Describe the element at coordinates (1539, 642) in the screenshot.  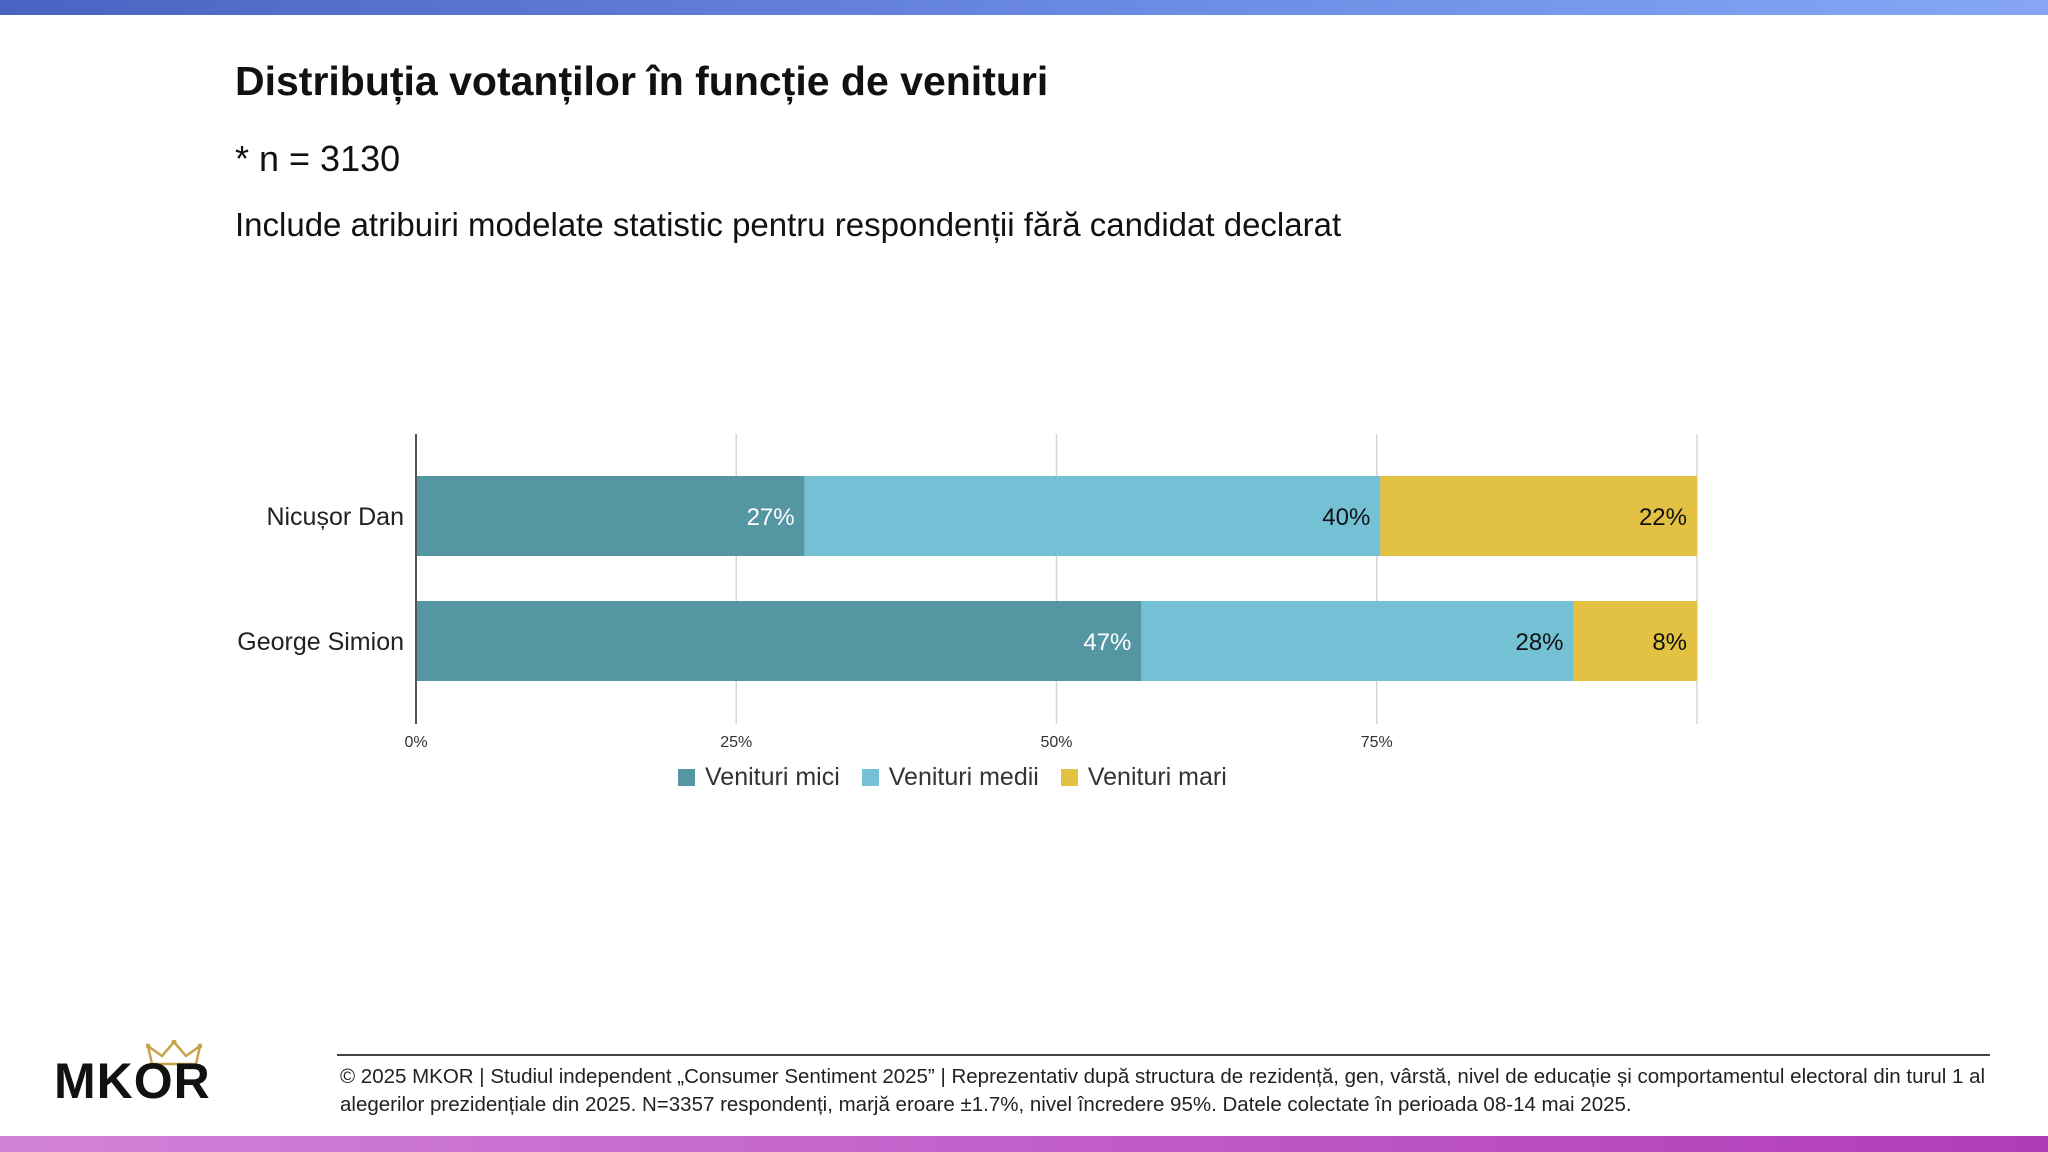
I see `data-label-1-1: 28%` at that location.